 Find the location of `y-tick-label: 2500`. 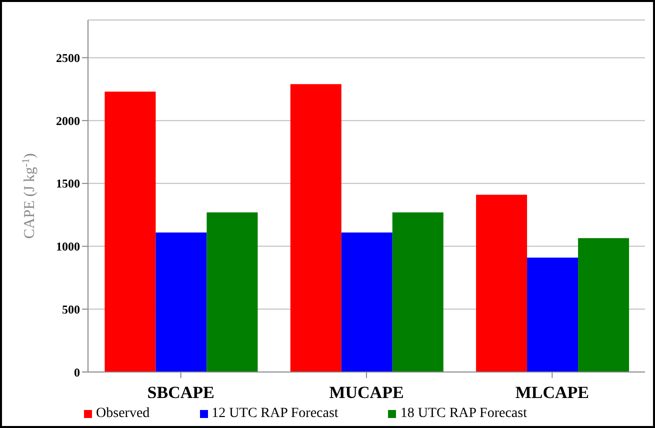

y-tick-label: 2500 is located at coordinates (68, 57).